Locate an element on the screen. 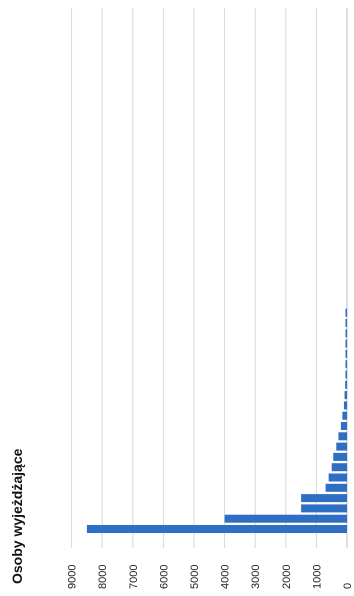 The width and height of the screenshot is (354, 596). tick-label: 0 is located at coordinates (348, 586).